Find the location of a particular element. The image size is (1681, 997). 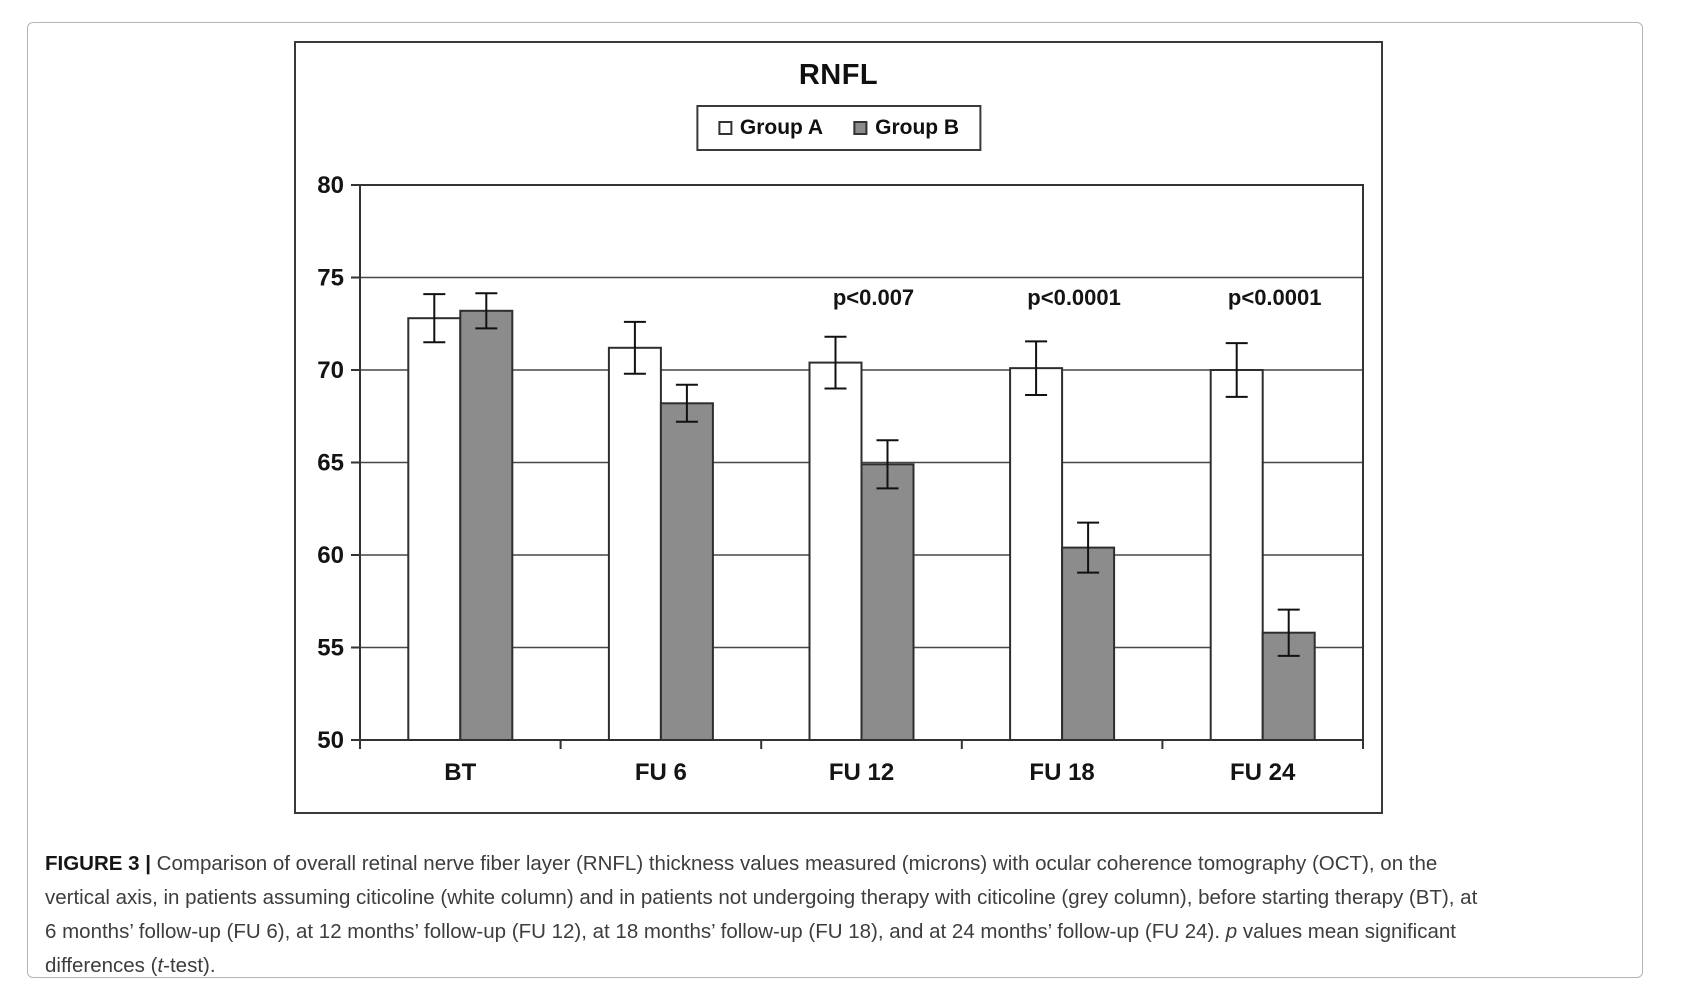

caption-segment: FIGURE 3 | is located at coordinates (101, 863).